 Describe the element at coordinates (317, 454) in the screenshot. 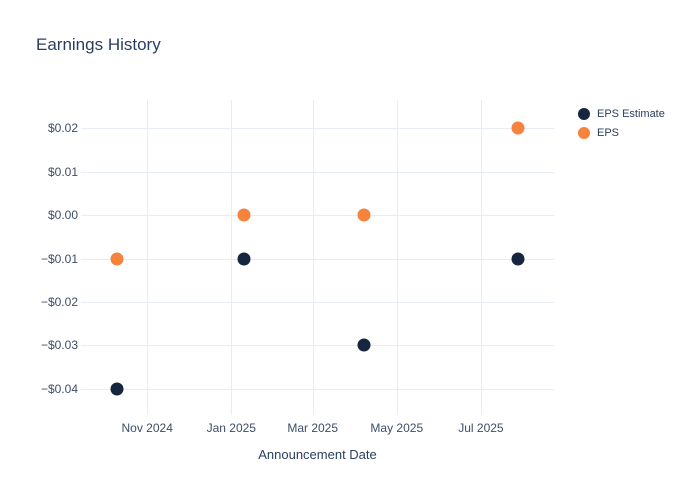

I see `x-axis-title: Announcement Date` at that location.